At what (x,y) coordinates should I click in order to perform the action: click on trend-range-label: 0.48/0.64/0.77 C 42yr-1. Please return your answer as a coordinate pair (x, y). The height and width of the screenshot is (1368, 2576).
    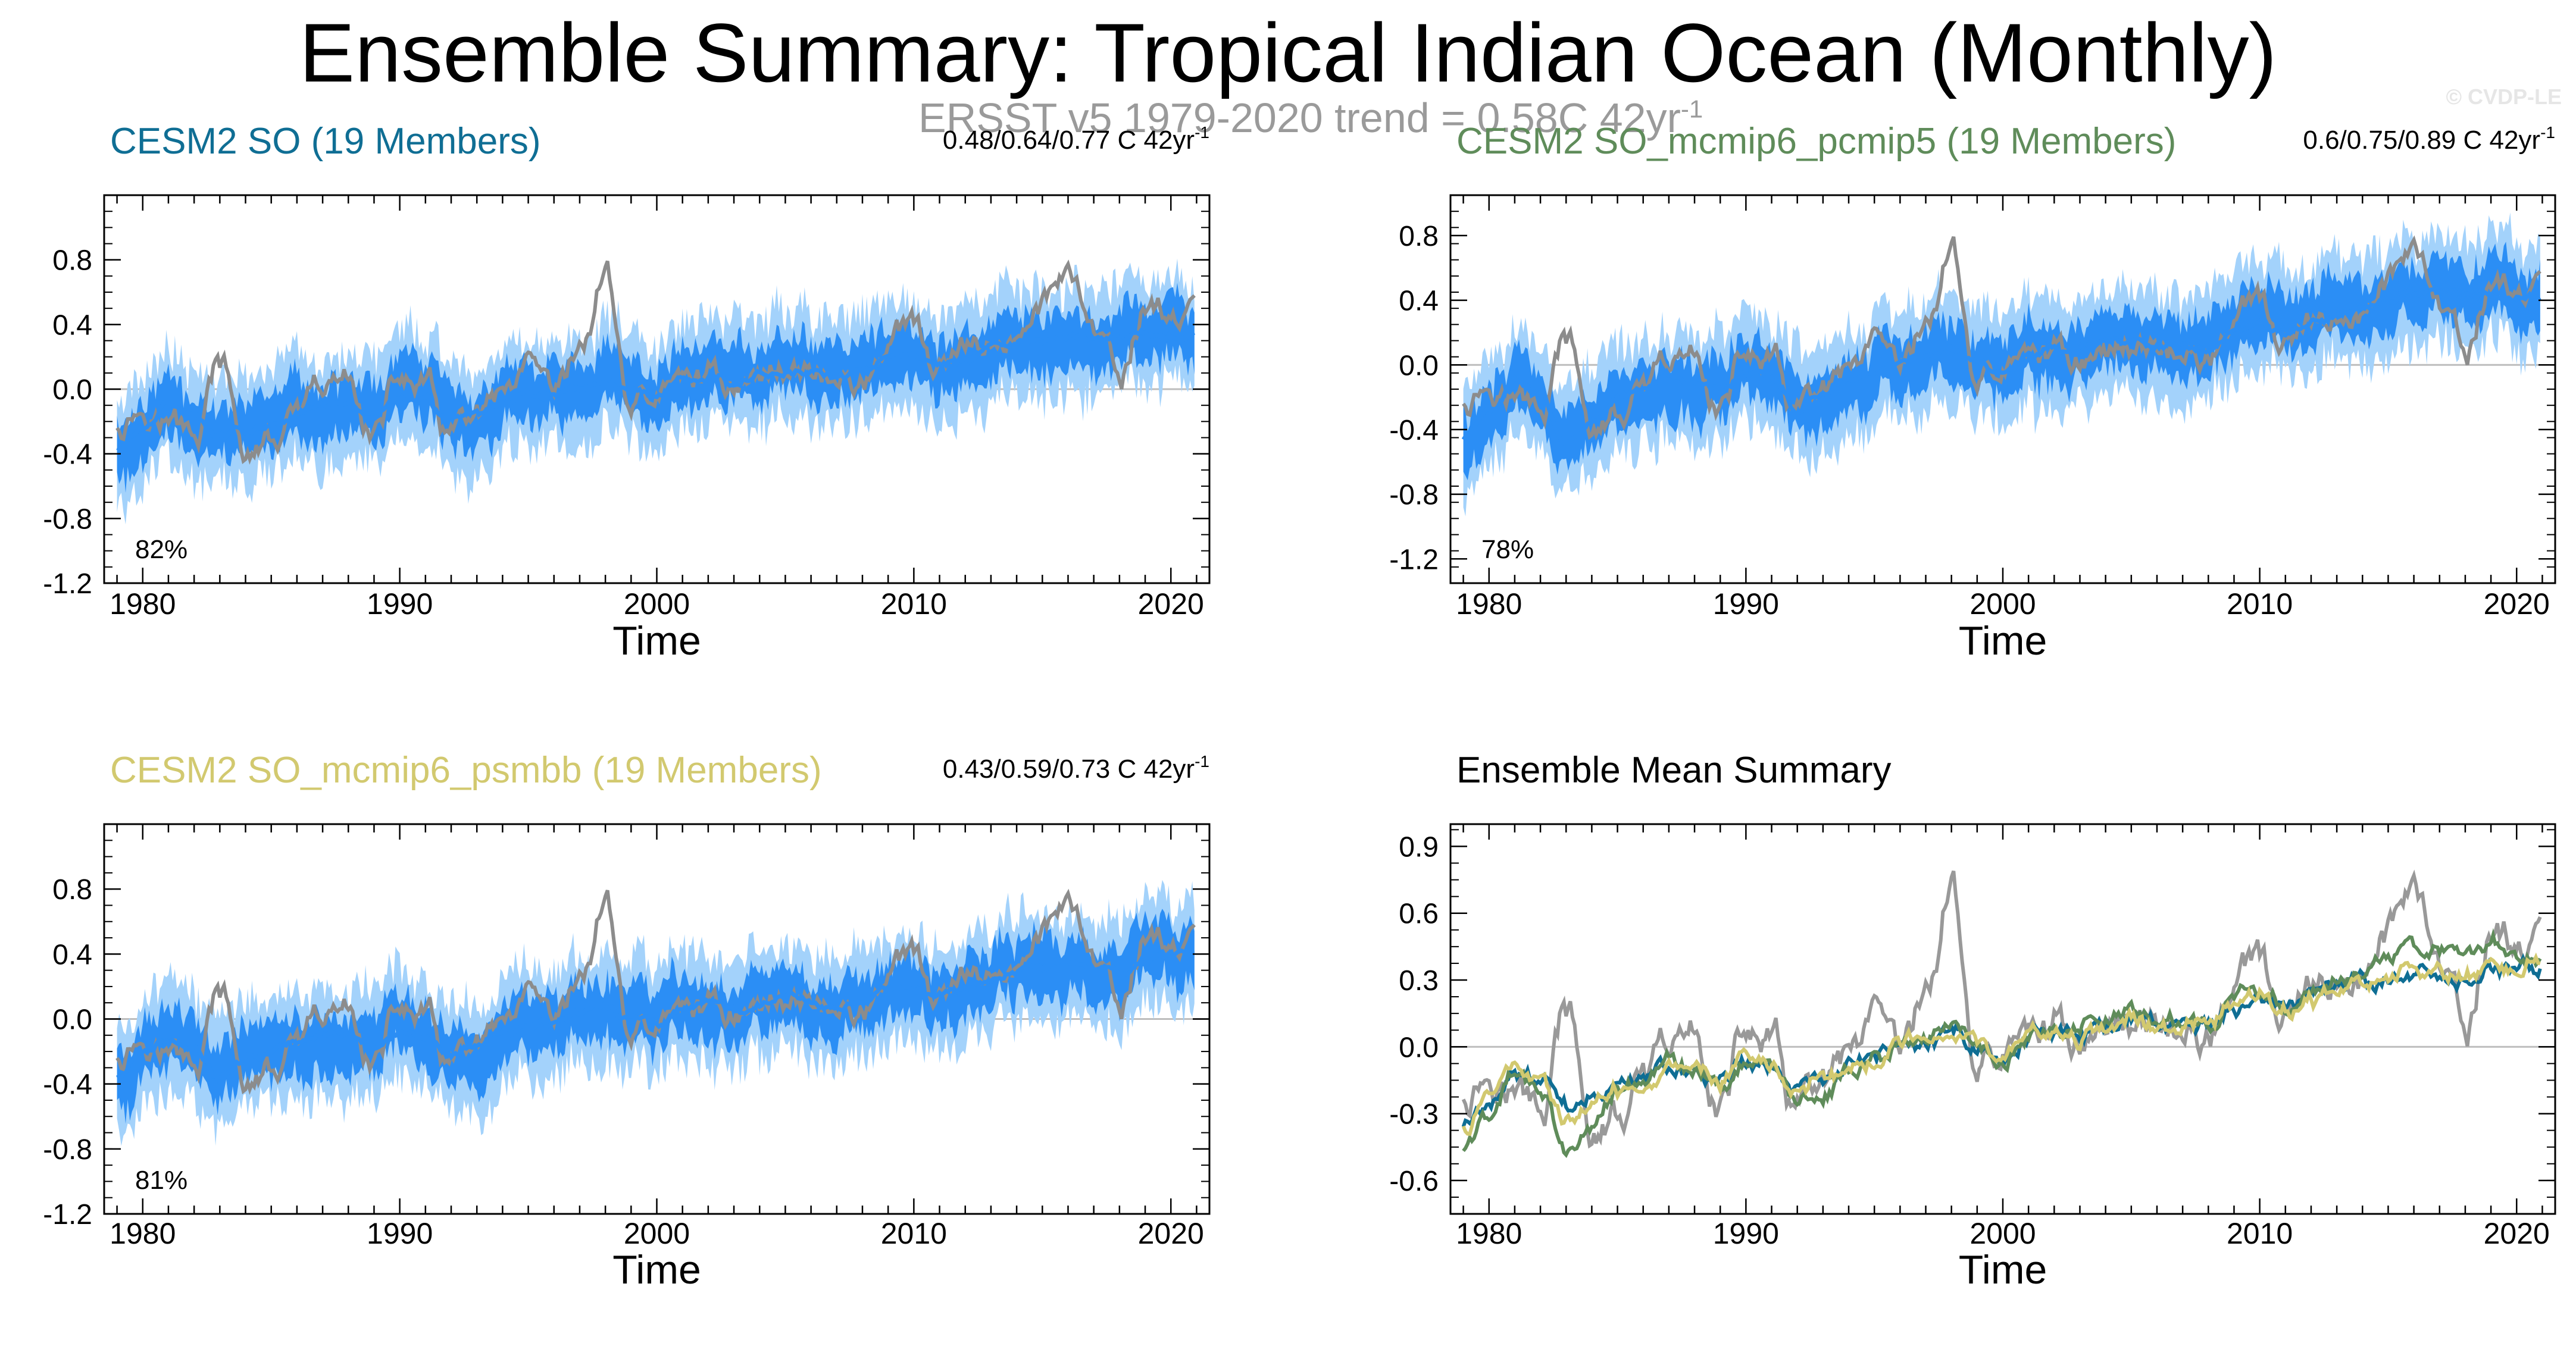
    Looking at the image, I should click on (1076, 139).